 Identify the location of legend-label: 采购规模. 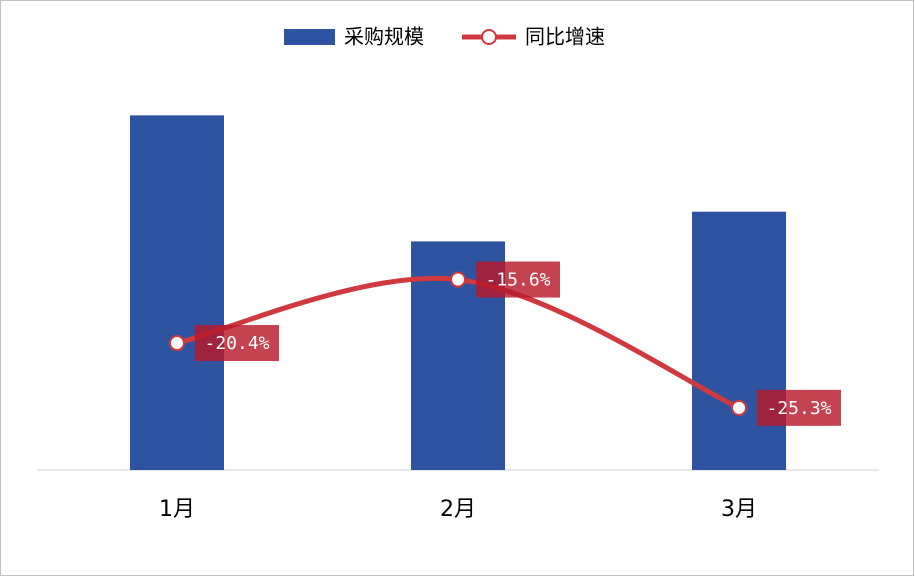
(384, 37).